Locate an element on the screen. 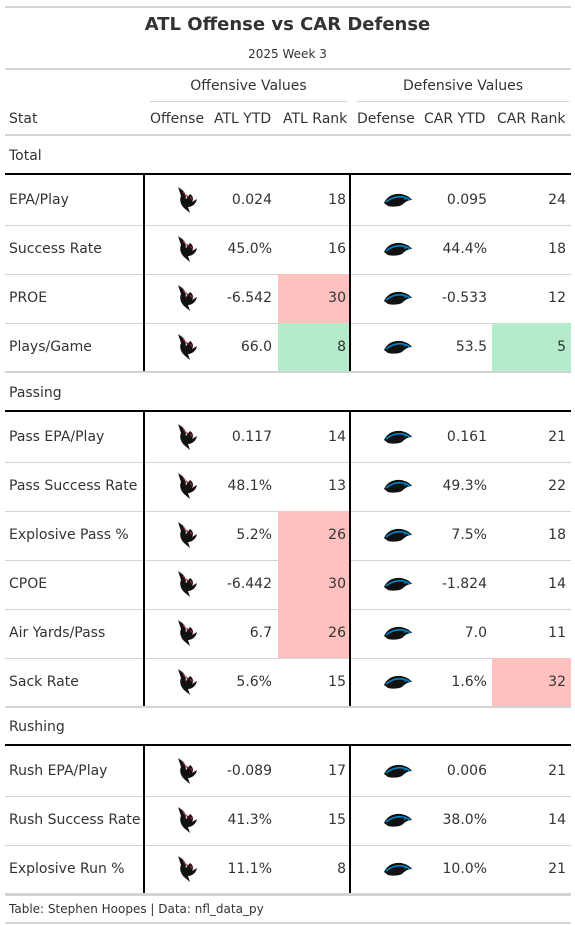 The height and width of the screenshot is (925, 575). atl-rank-value: 16 is located at coordinates (337, 249).